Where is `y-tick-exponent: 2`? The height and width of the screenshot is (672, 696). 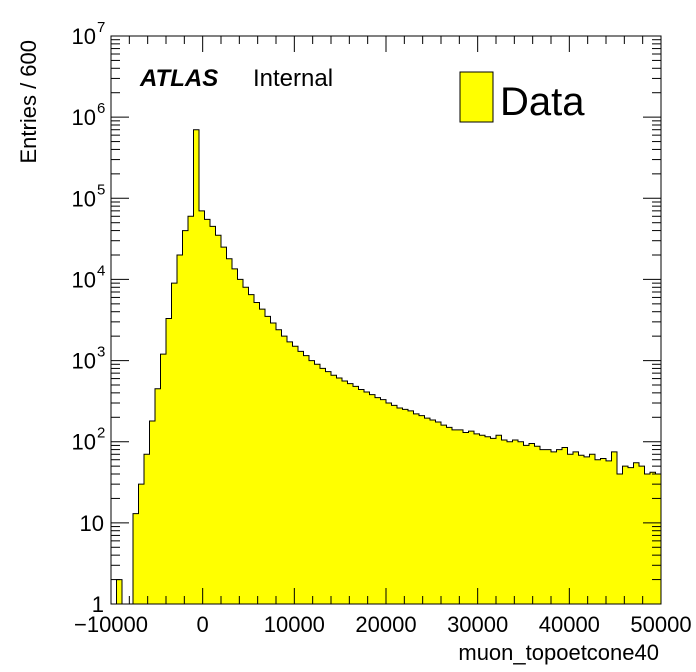
y-tick-exponent: 2 is located at coordinates (101, 433).